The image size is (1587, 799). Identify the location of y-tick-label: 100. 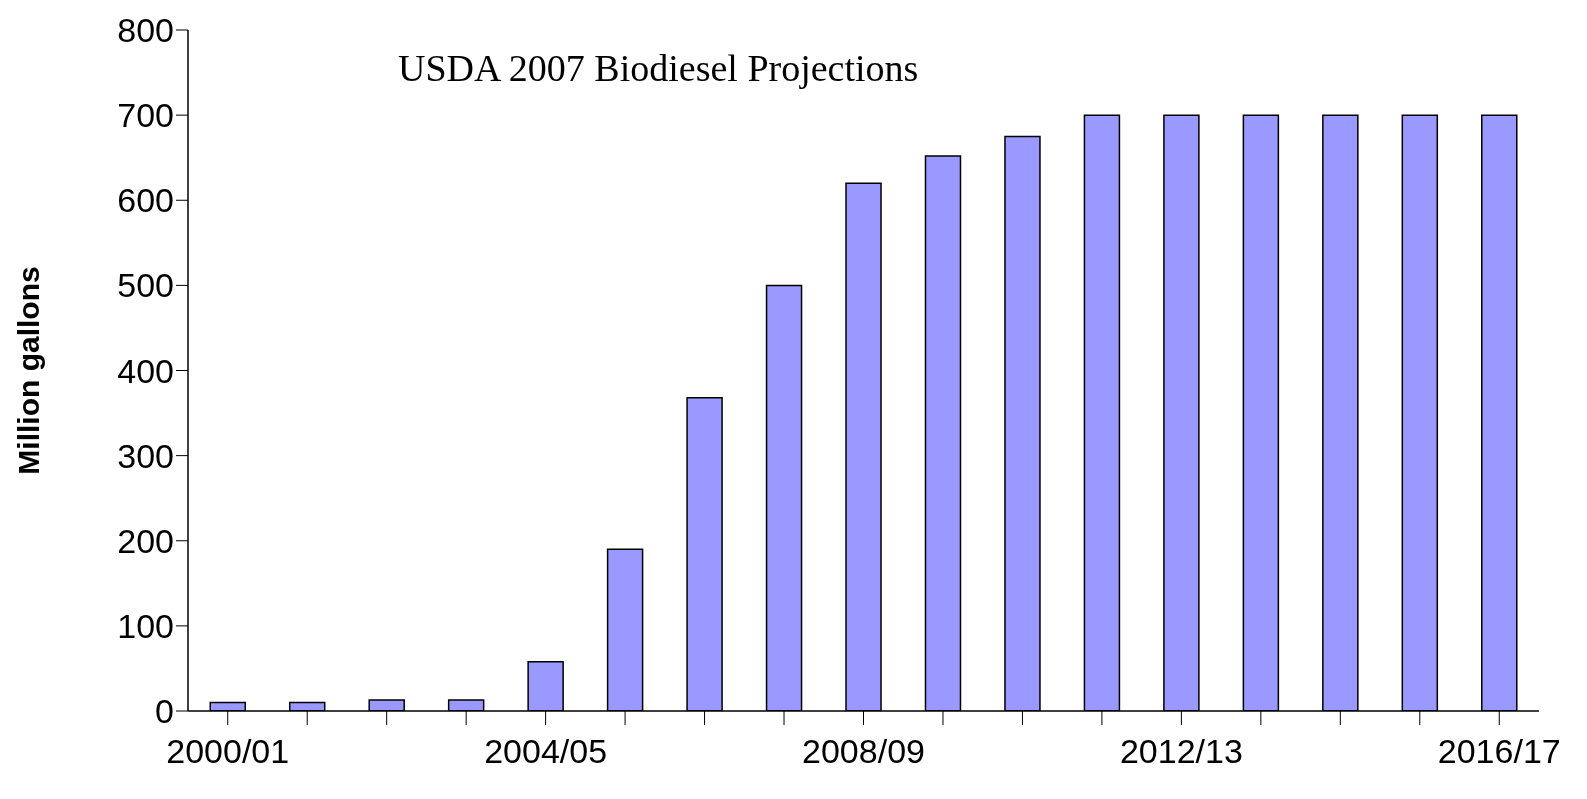
(145, 625).